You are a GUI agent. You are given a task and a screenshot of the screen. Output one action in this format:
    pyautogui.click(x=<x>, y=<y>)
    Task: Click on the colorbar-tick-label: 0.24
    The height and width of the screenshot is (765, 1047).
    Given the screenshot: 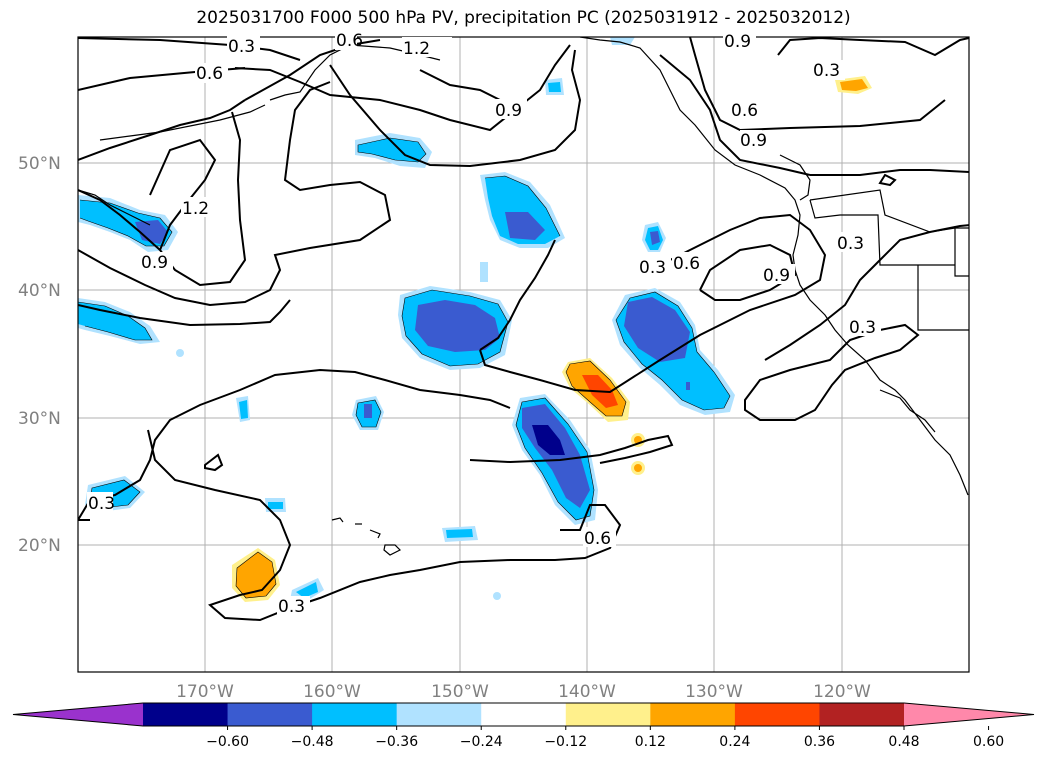 What is the action you would take?
    pyautogui.click(x=734, y=742)
    